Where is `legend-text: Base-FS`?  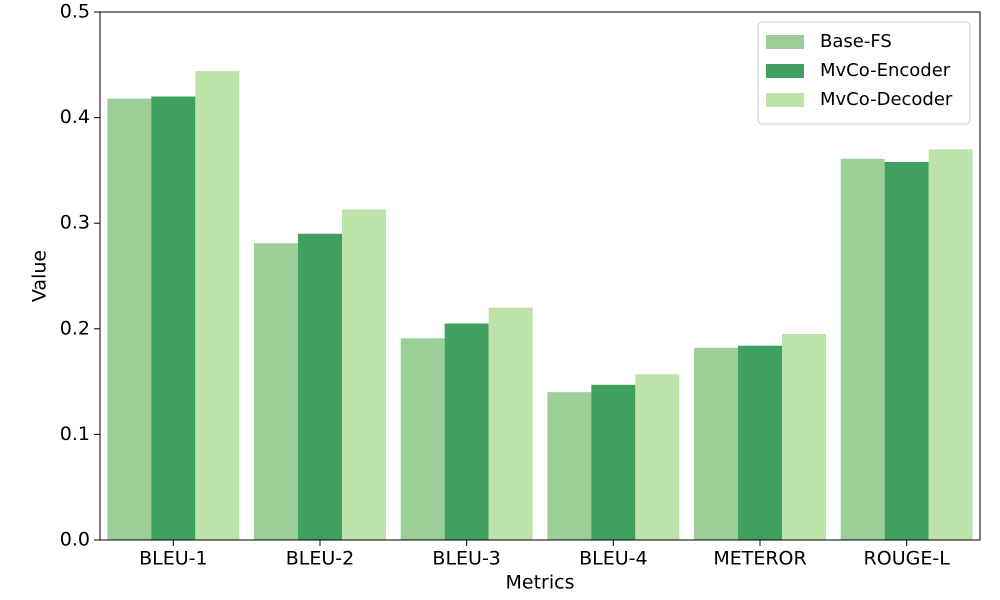
legend-text: Base-FS is located at coordinates (856, 41).